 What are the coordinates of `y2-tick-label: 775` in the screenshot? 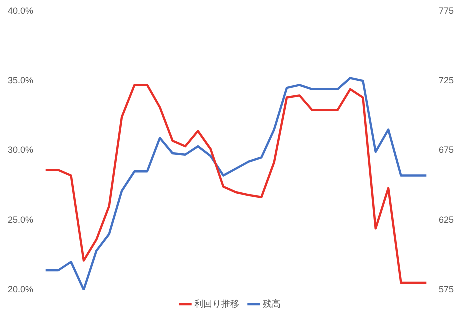 It's located at (446, 11).